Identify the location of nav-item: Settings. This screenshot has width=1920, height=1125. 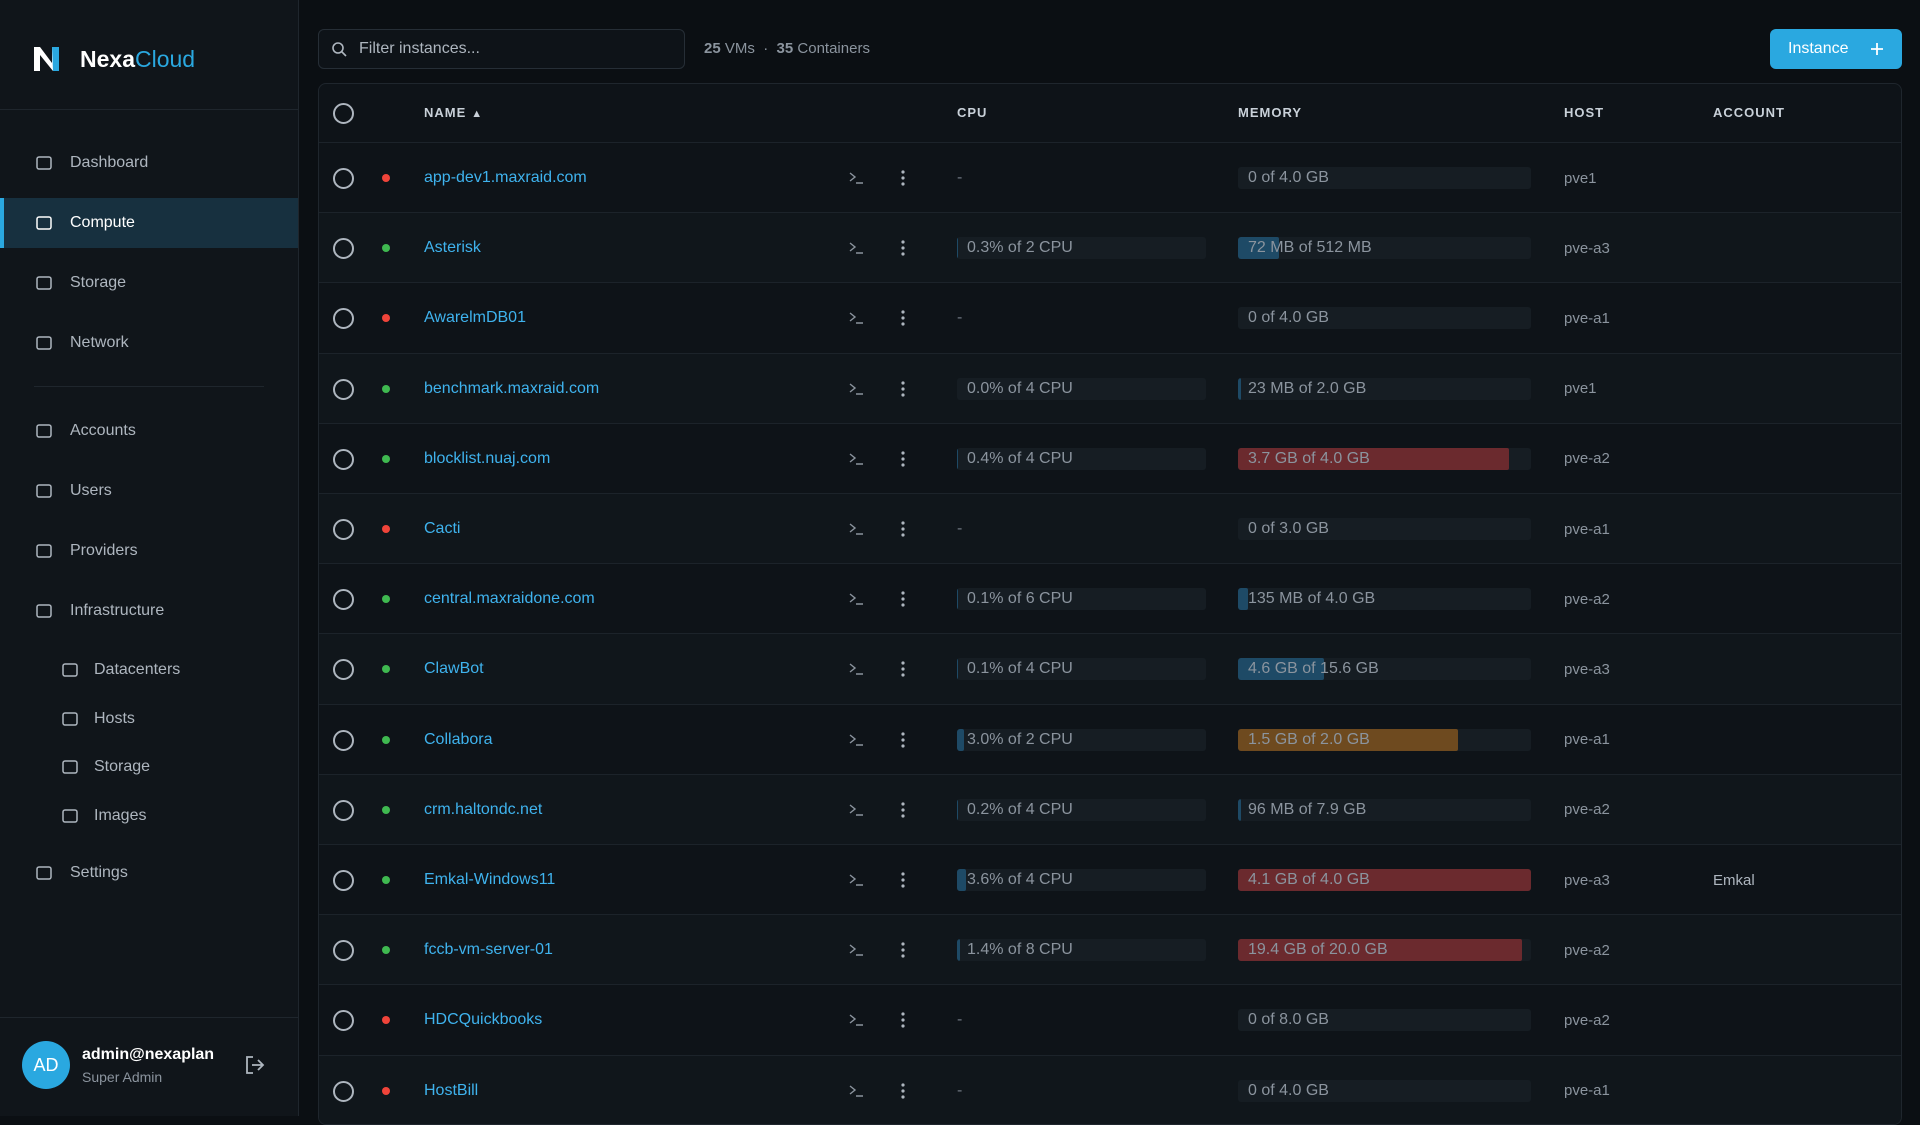
(149, 873).